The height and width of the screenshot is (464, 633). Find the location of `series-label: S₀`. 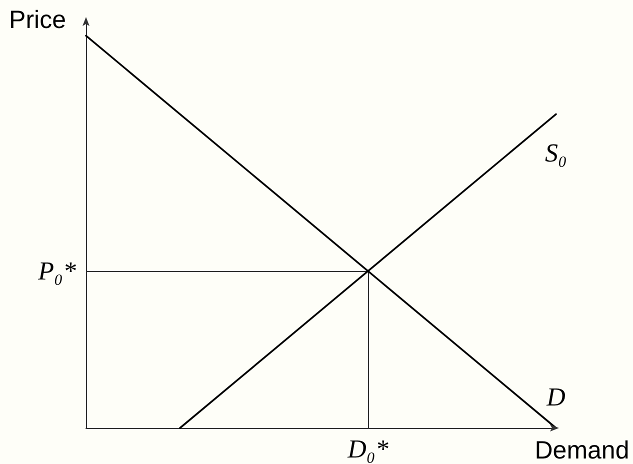

series-label: S₀ is located at coordinates (556, 153).